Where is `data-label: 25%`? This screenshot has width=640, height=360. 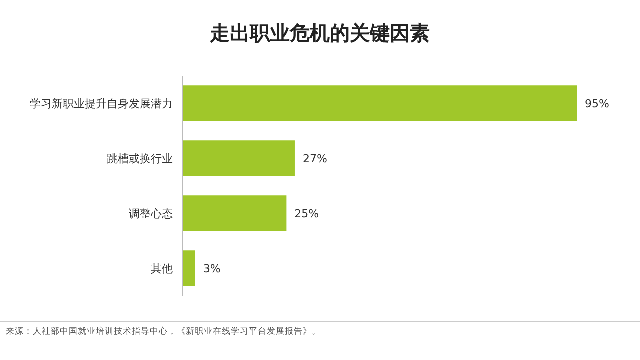 data-label: 25% is located at coordinates (307, 214).